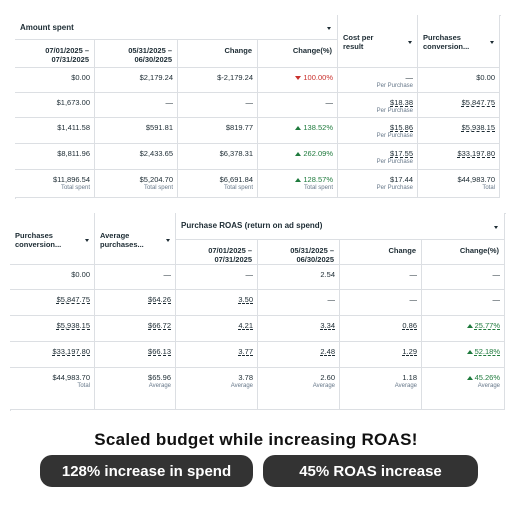 Image resolution: width=512 pixels, height=512 pixels. I want to click on cell-value: 2.54, so click(327, 274).